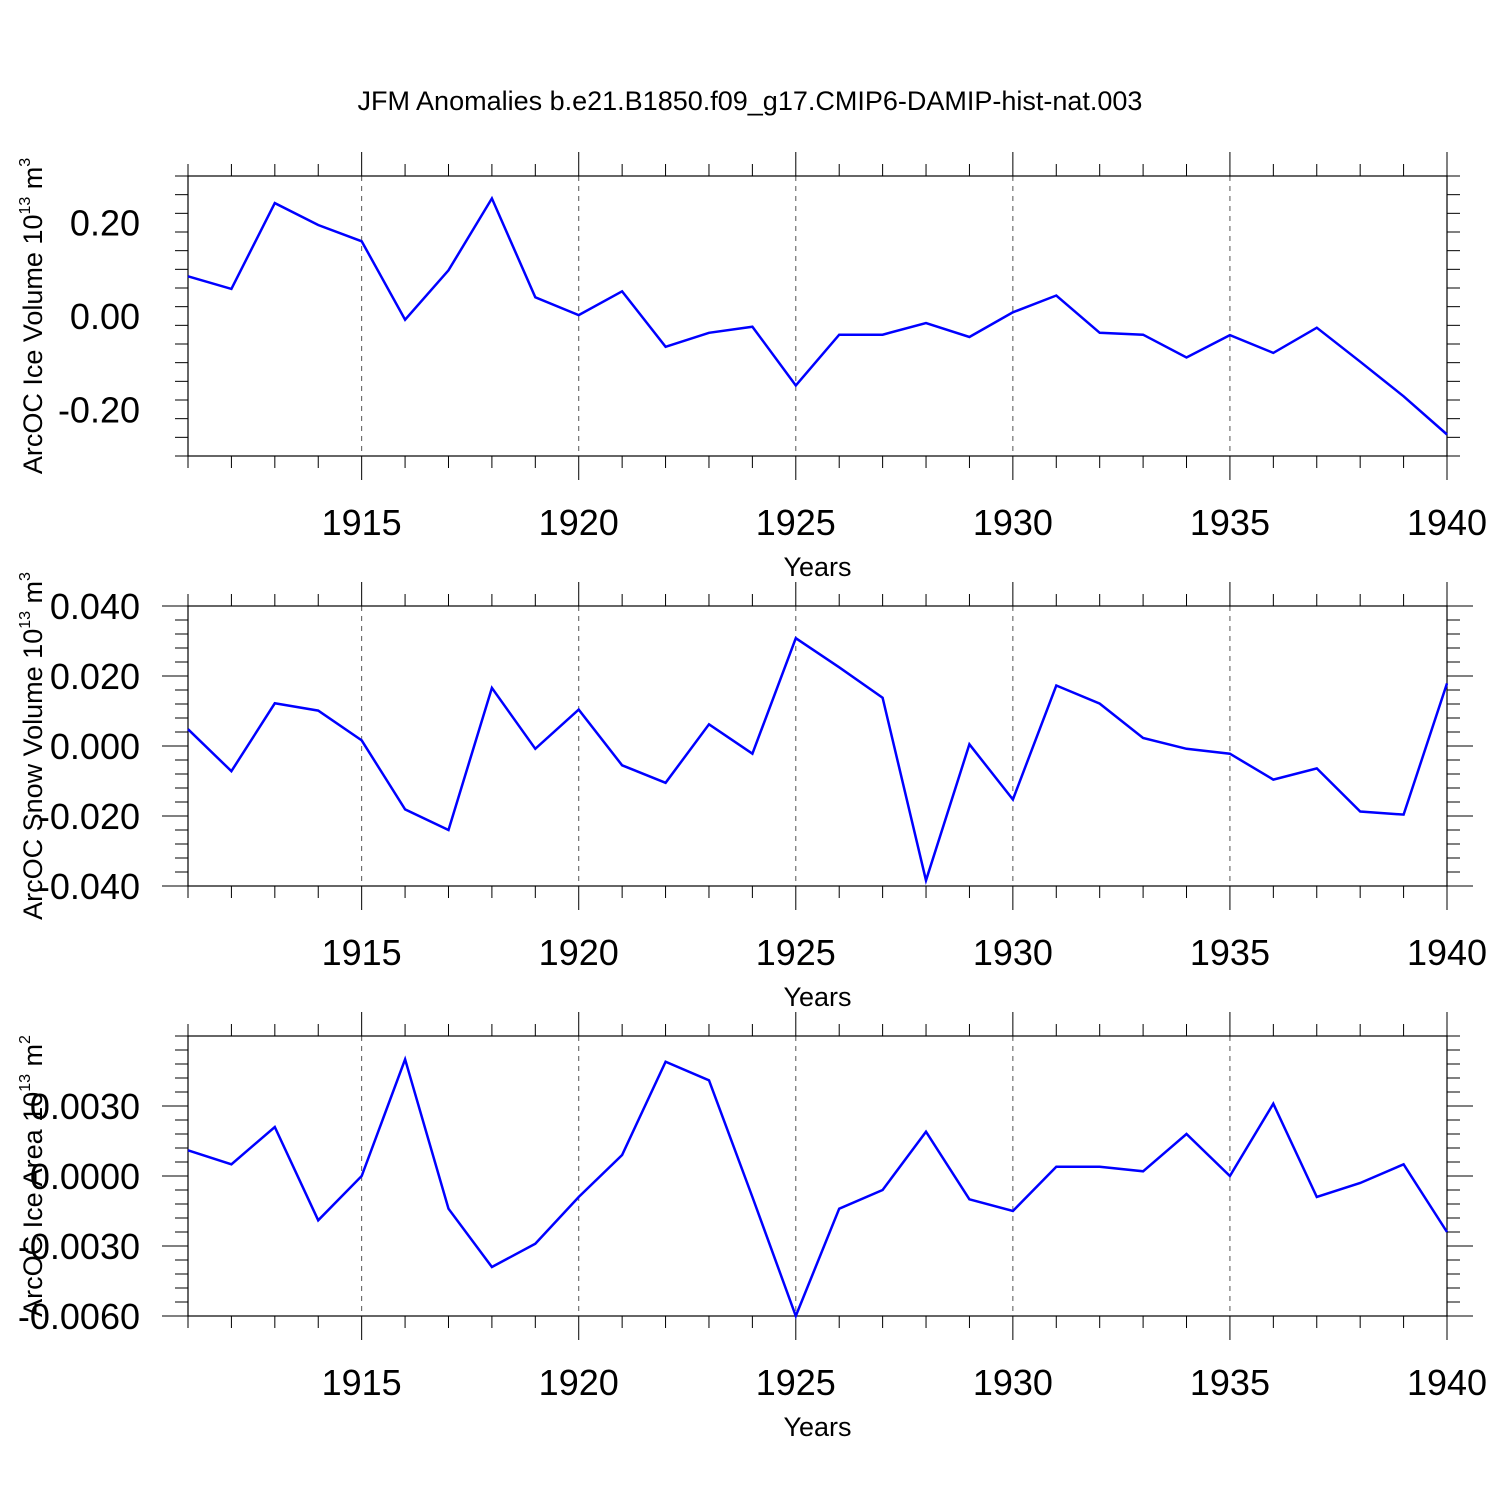 This screenshot has height=1500, width=1500. What do you see at coordinates (85, 1176) in the screenshot?
I see `y-tick-label: 0.0000` at bounding box center [85, 1176].